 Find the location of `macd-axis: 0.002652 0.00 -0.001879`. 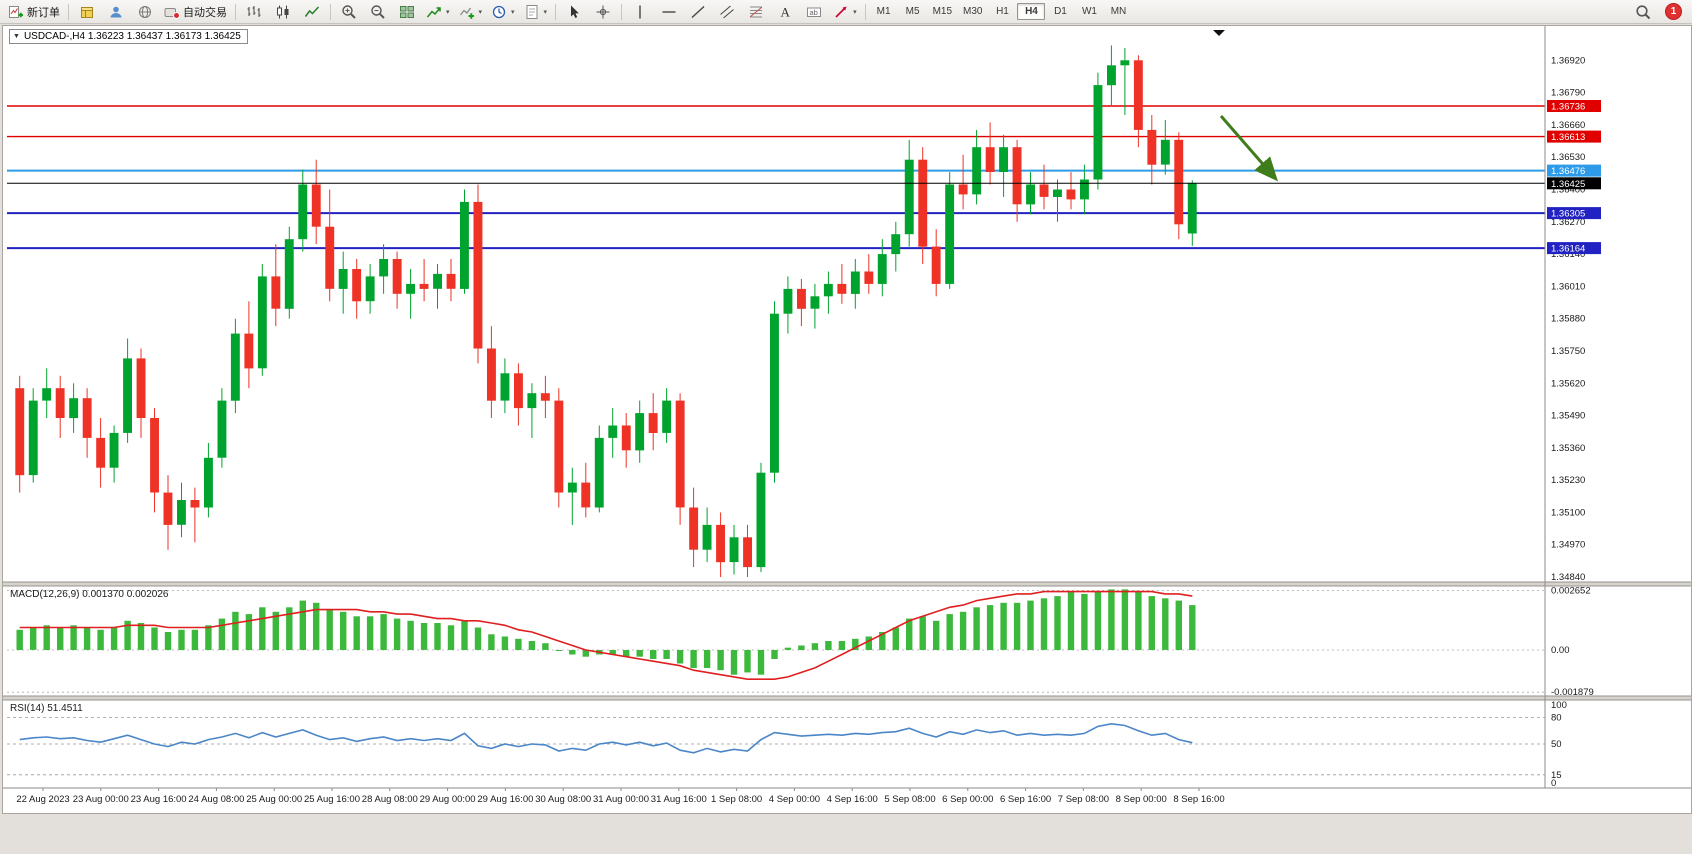

macd-axis: 0.002652 0.00 -0.001879 is located at coordinates (1572, 641).